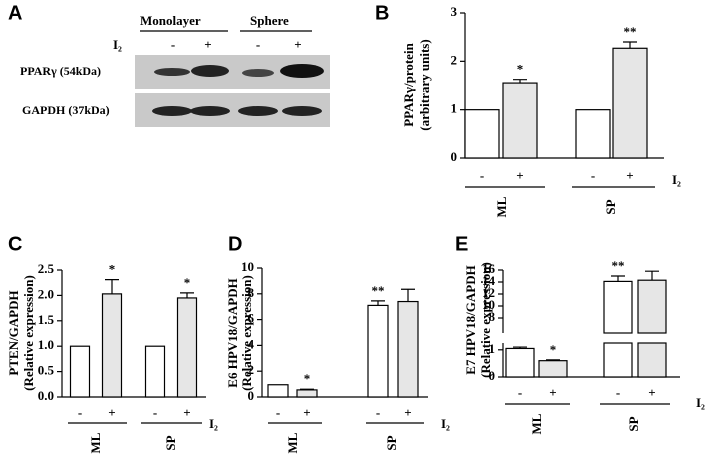 The width and height of the screenshot is (709, 464). What do you see at coordinates (235, 244) in the screenshot?
I see `panel-letter: D` at bounding box center [235, 244].